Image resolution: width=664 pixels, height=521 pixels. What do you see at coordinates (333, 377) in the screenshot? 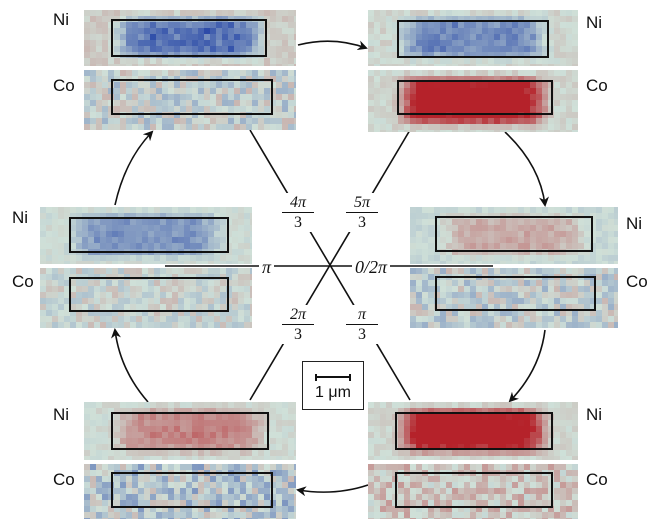
I see `scale-bar` at bounding box center [333, 377].